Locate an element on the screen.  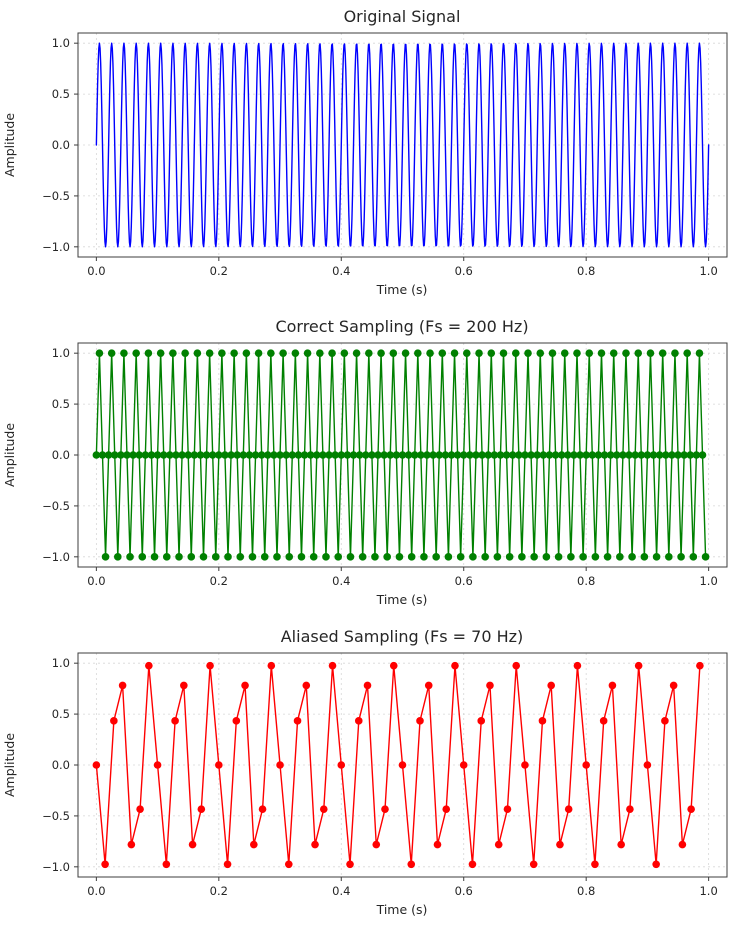
y-tick-label: −1.0 is located at coordinates (56, 557).